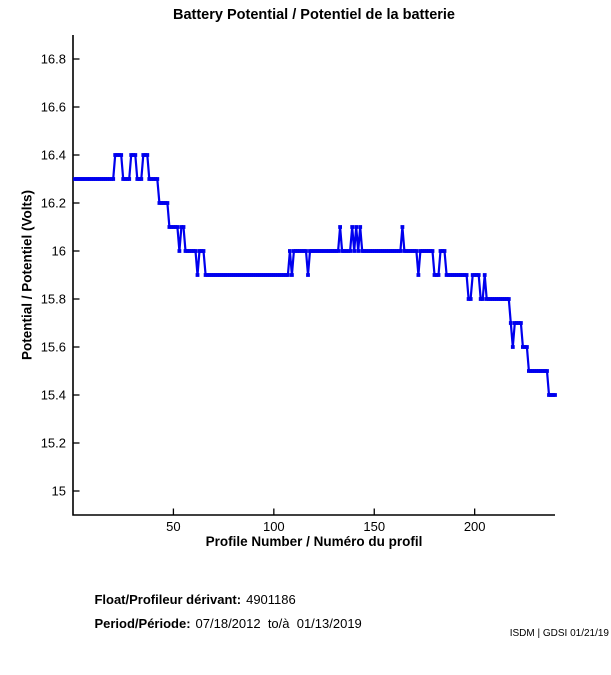 This screenshot has width=611, height=675. What do you see at coordinates (53, 347) in the screenshot?
I see `y-tick-label: 15.6` at bounding box center [53, 347].